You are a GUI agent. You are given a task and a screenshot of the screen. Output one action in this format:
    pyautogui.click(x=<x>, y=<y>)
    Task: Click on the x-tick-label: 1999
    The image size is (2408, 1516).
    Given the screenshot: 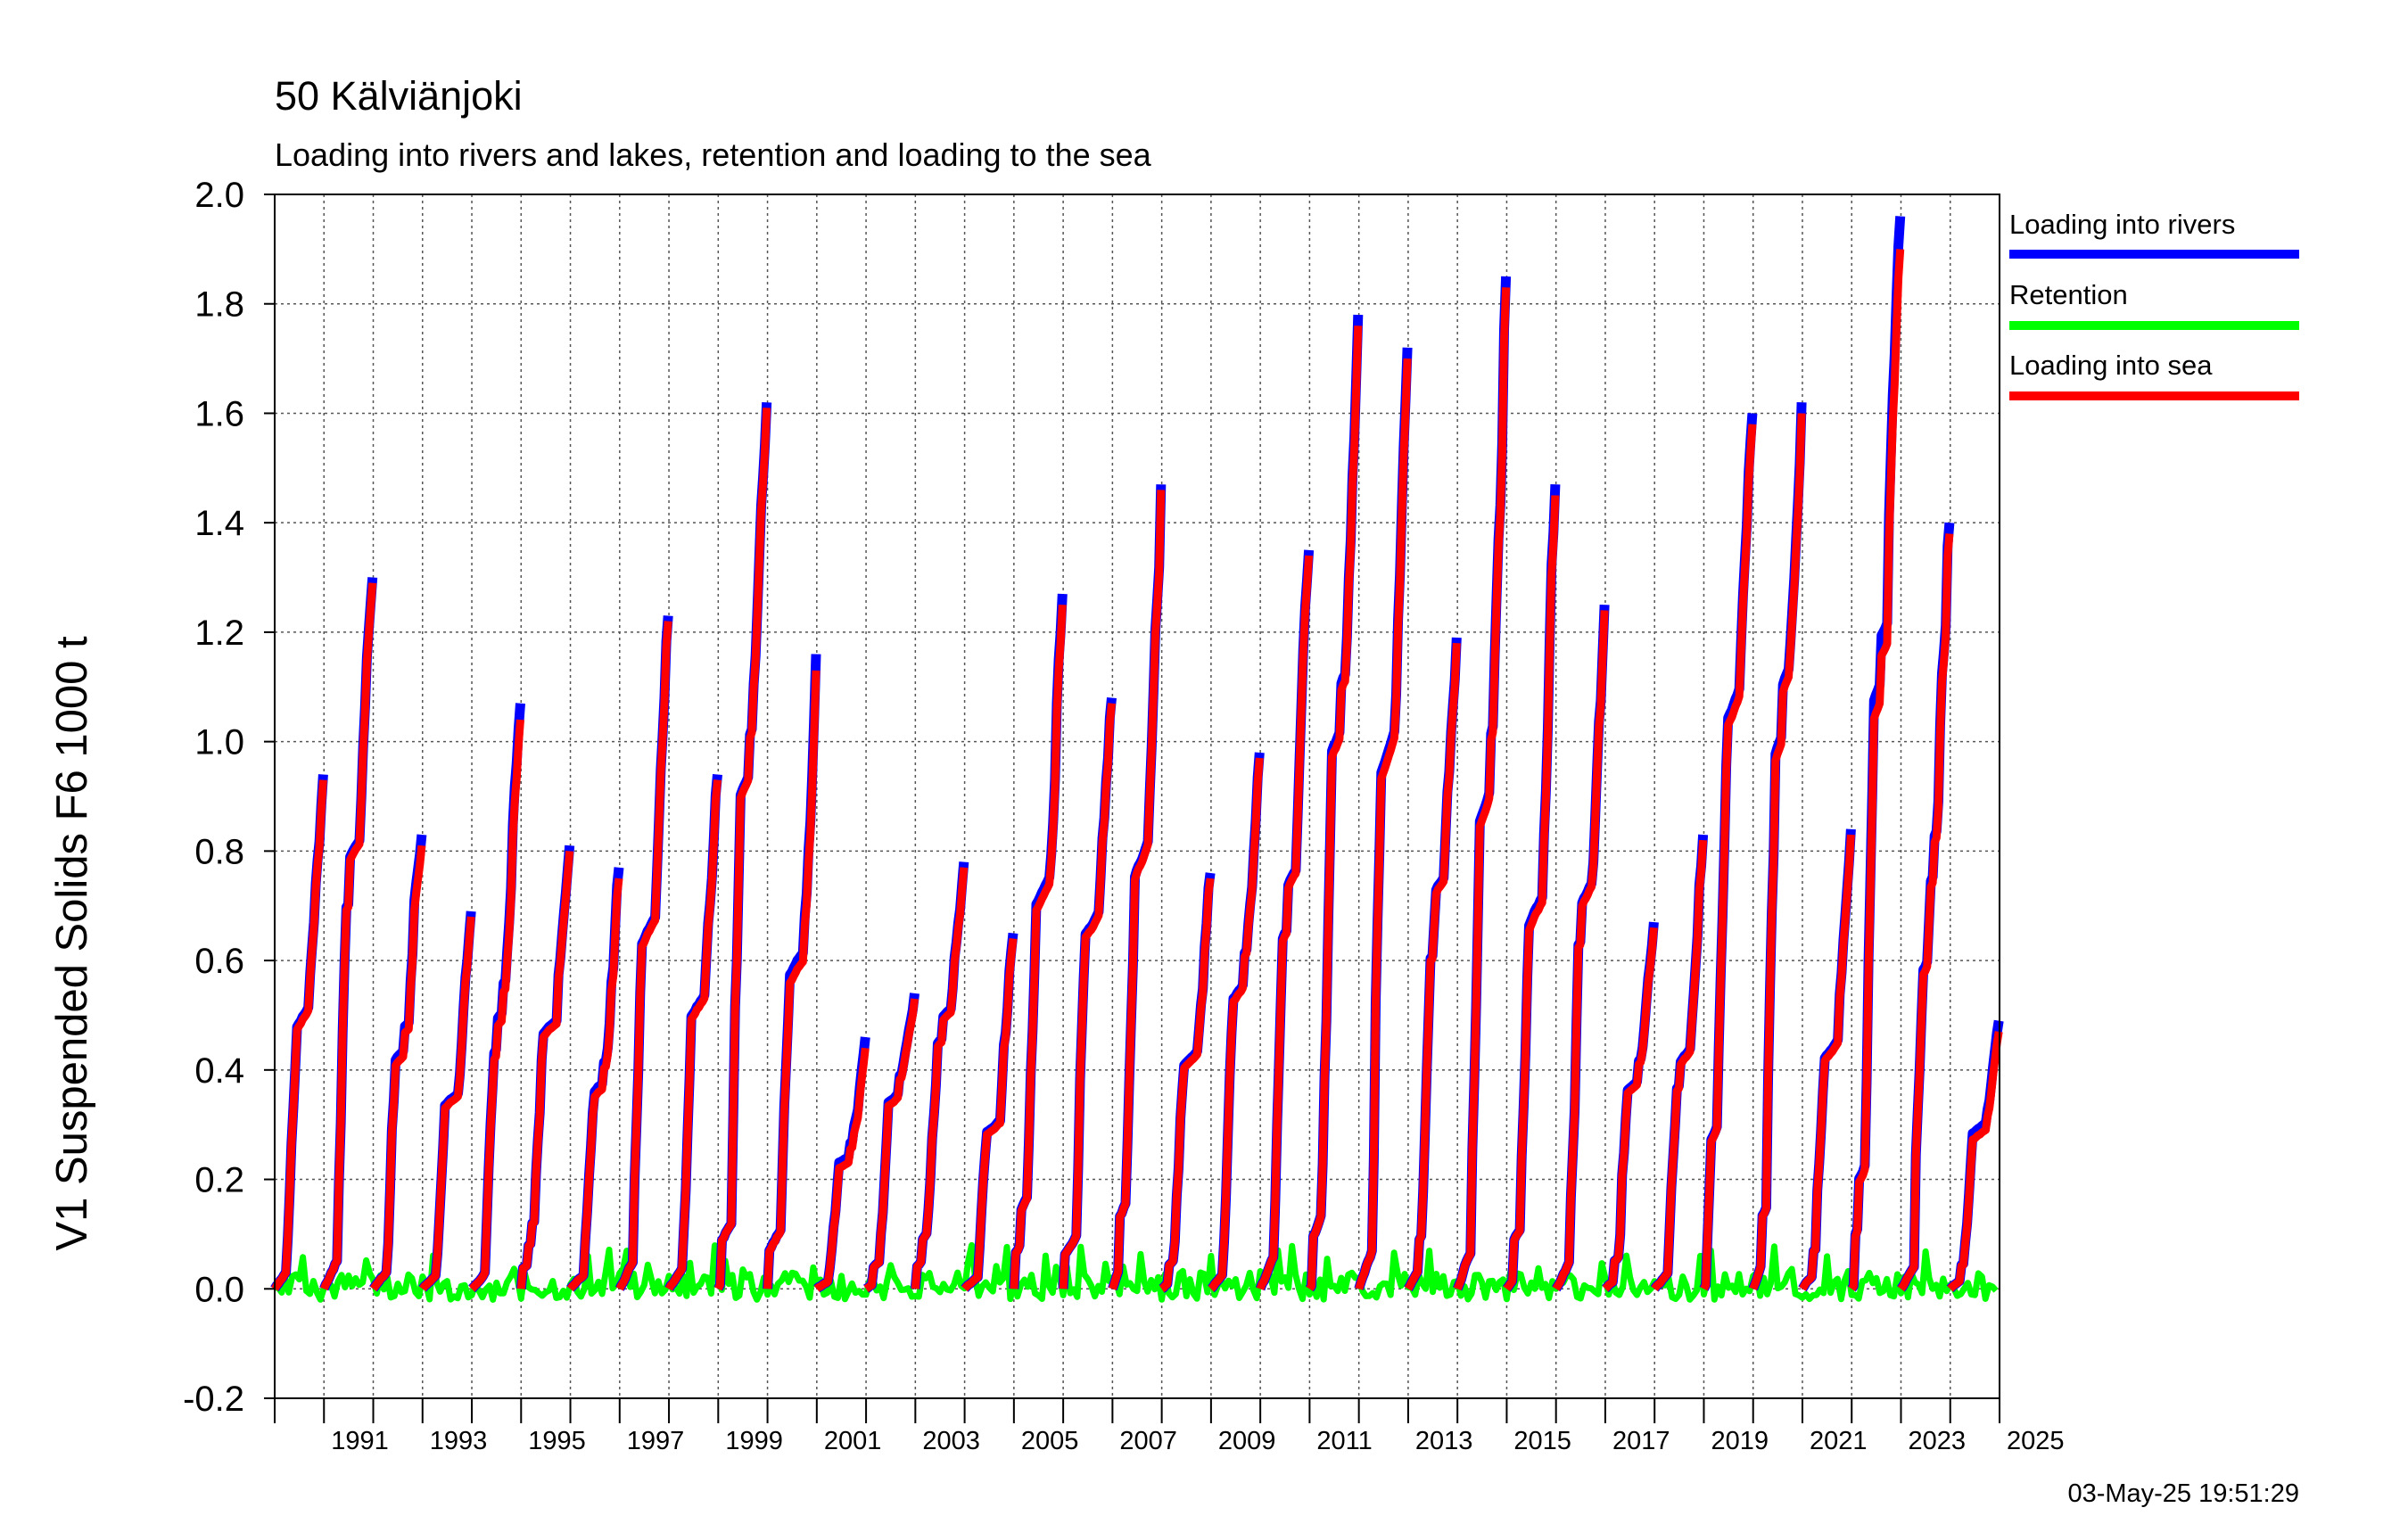 What is the action you would take?
    pyautogui.click(x=754, y=1441)
    